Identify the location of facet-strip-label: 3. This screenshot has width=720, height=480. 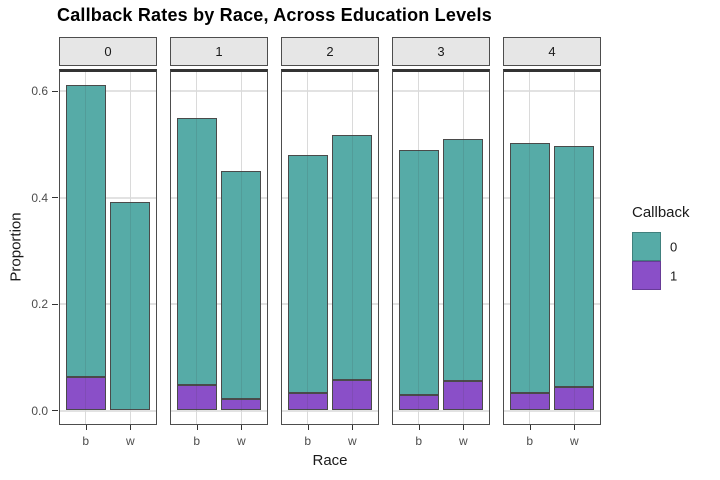
(441, 51).